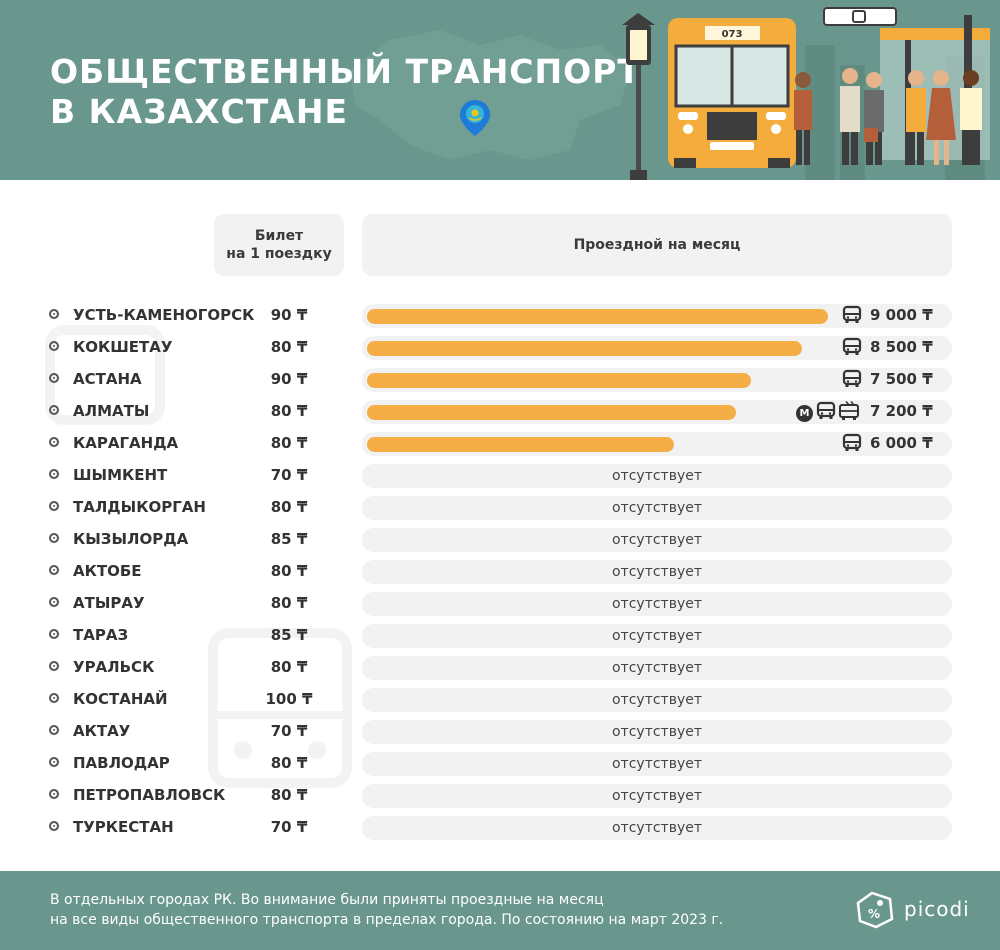 Image resolution: width=1000 pixels, height=950 pixels. What do you see at coordinates (107, 379) in the screenshot?
I see `city-name: АСТАНА` at bounding box center [107, 379].